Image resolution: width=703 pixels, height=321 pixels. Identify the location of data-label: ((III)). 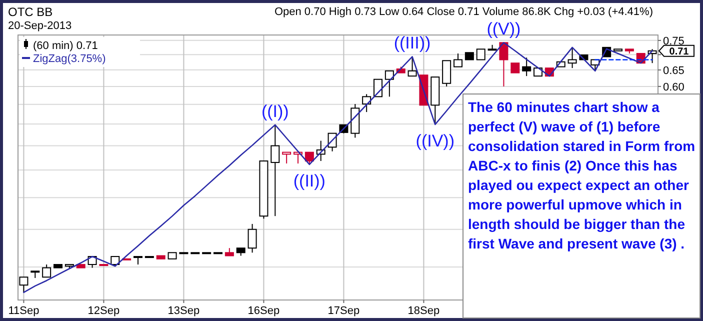
(412, 43).